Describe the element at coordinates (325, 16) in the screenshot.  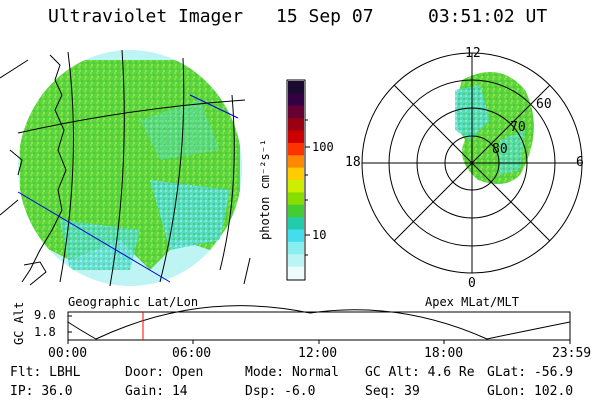
I see `date-label: 15 Sep 07` at that location.